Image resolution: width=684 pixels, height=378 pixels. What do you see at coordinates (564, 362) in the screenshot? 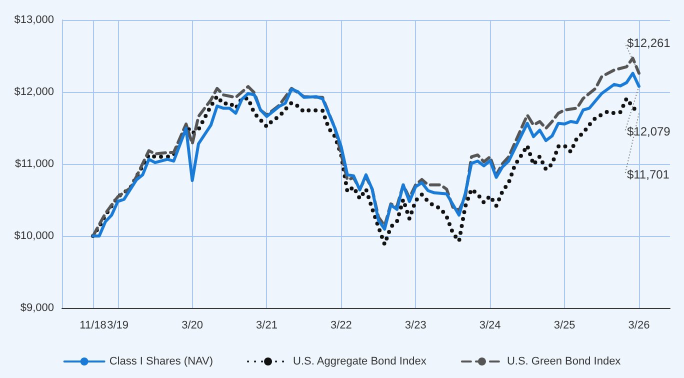
I see `legend-label: U.S. Green Bond Index` at bounding box center [564, 362].